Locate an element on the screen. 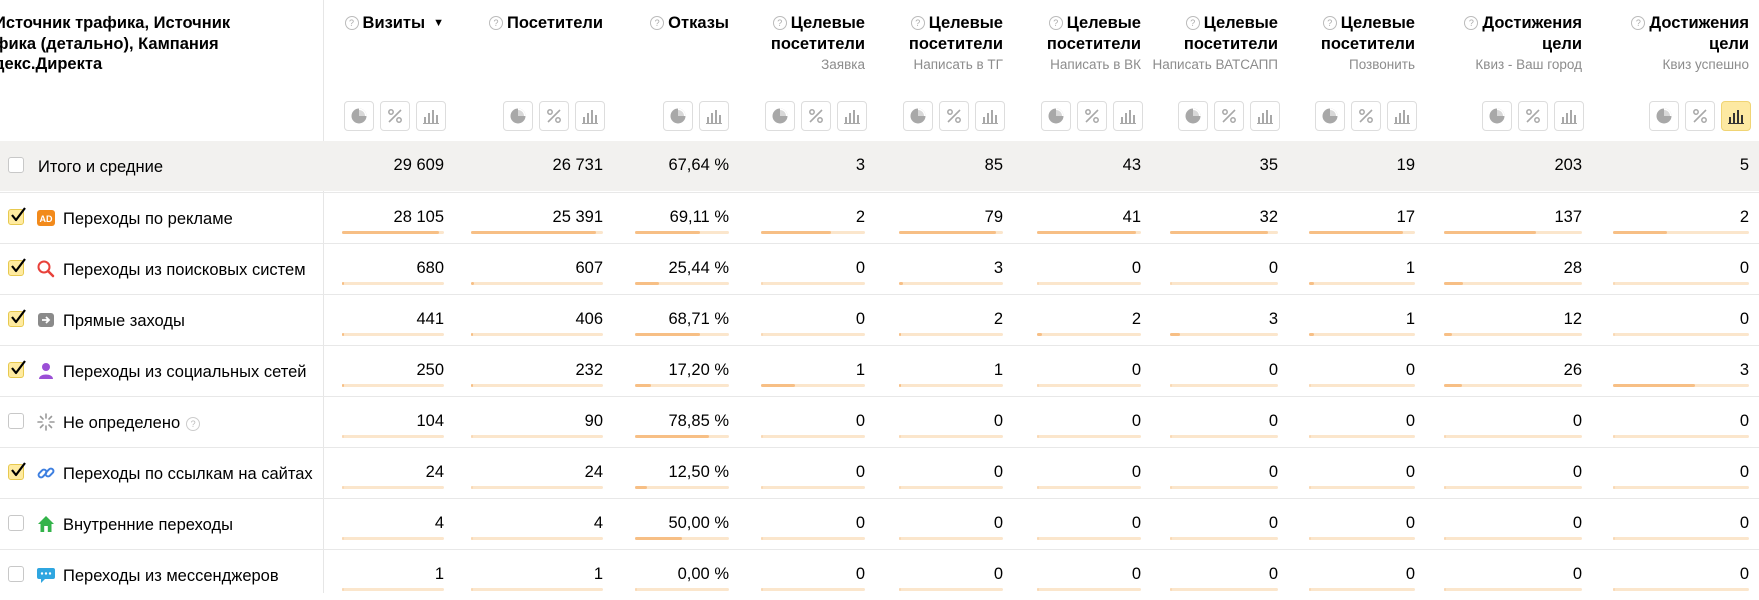  metric-cell: 1 is located at coordinates (1410, 319).